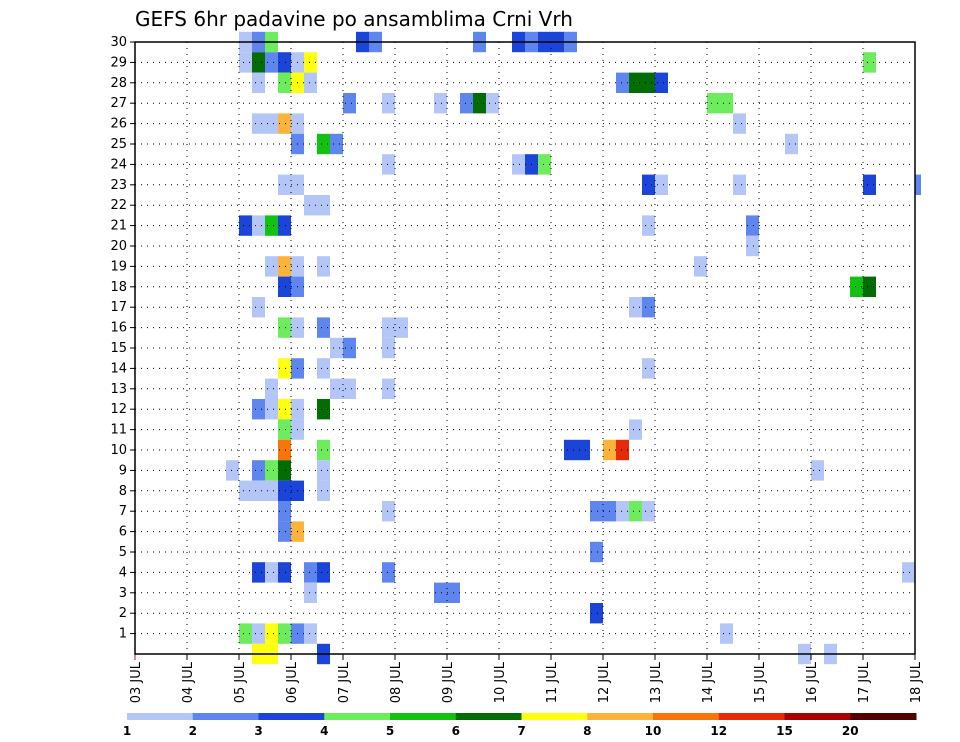  What do you see at coordinates (118, 164) in the screenshot?
I see `y-tick-label: 24` at bounding box center [118, 164].